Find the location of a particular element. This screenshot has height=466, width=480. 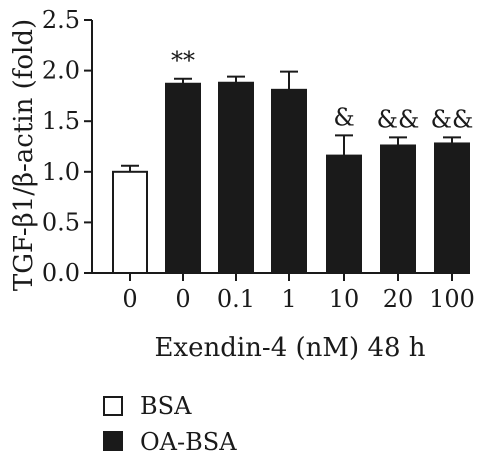

x-tick-label: 0.1 is located at coordinates (236, 299).